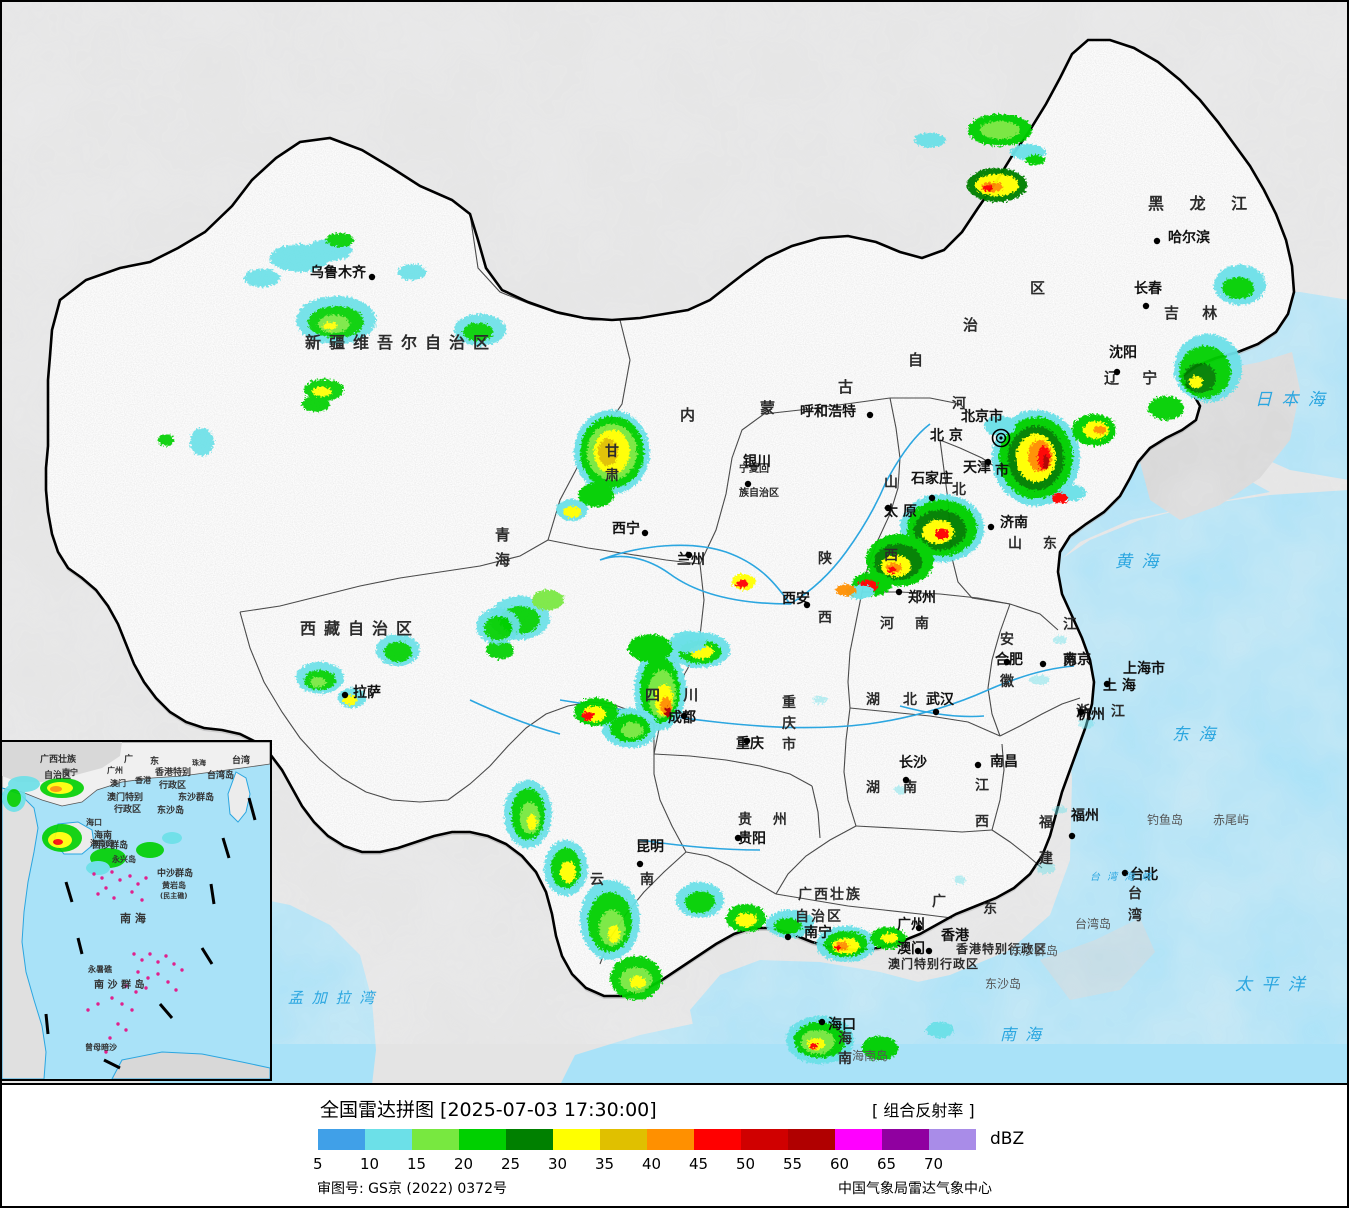  What do you see at coordinates (1021, 1034) in the screenshot?
I see `sea-label-4: 南 海` at bounding box center [1021, 1034].